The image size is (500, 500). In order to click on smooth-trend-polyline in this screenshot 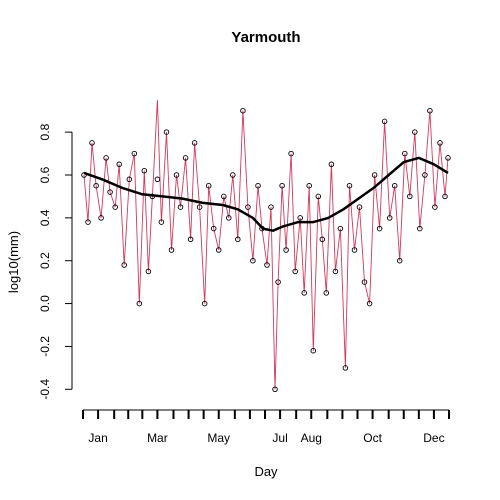, I will do `click(266, 194)`.